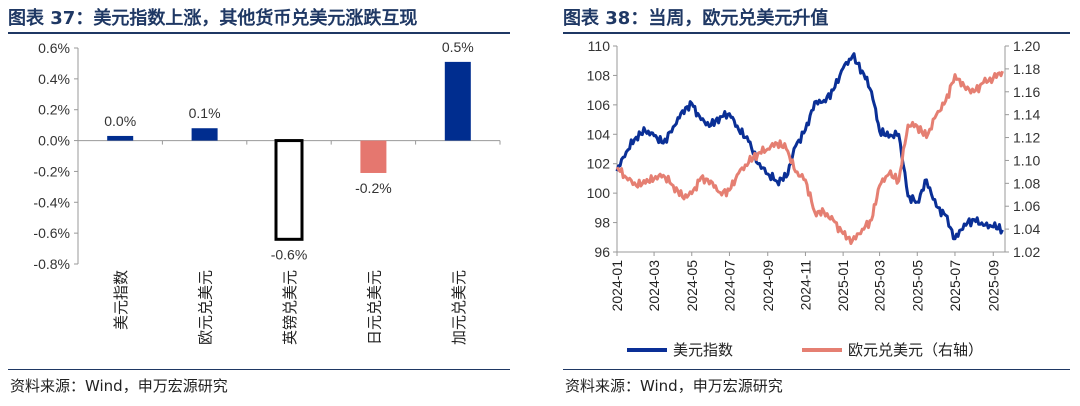 The image size is (1080, 406). I want to click on x-tick-label: 2024-05, so click(692, 286).